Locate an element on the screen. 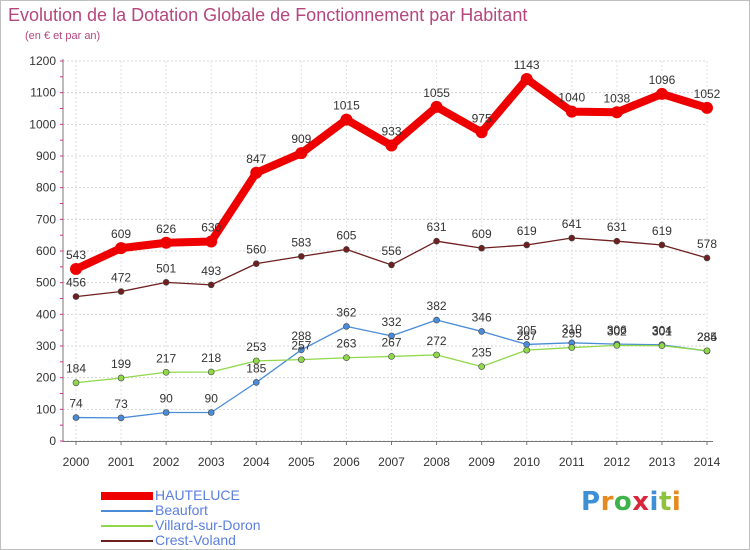  data-label: 630 is located at coordinates (211, 228).